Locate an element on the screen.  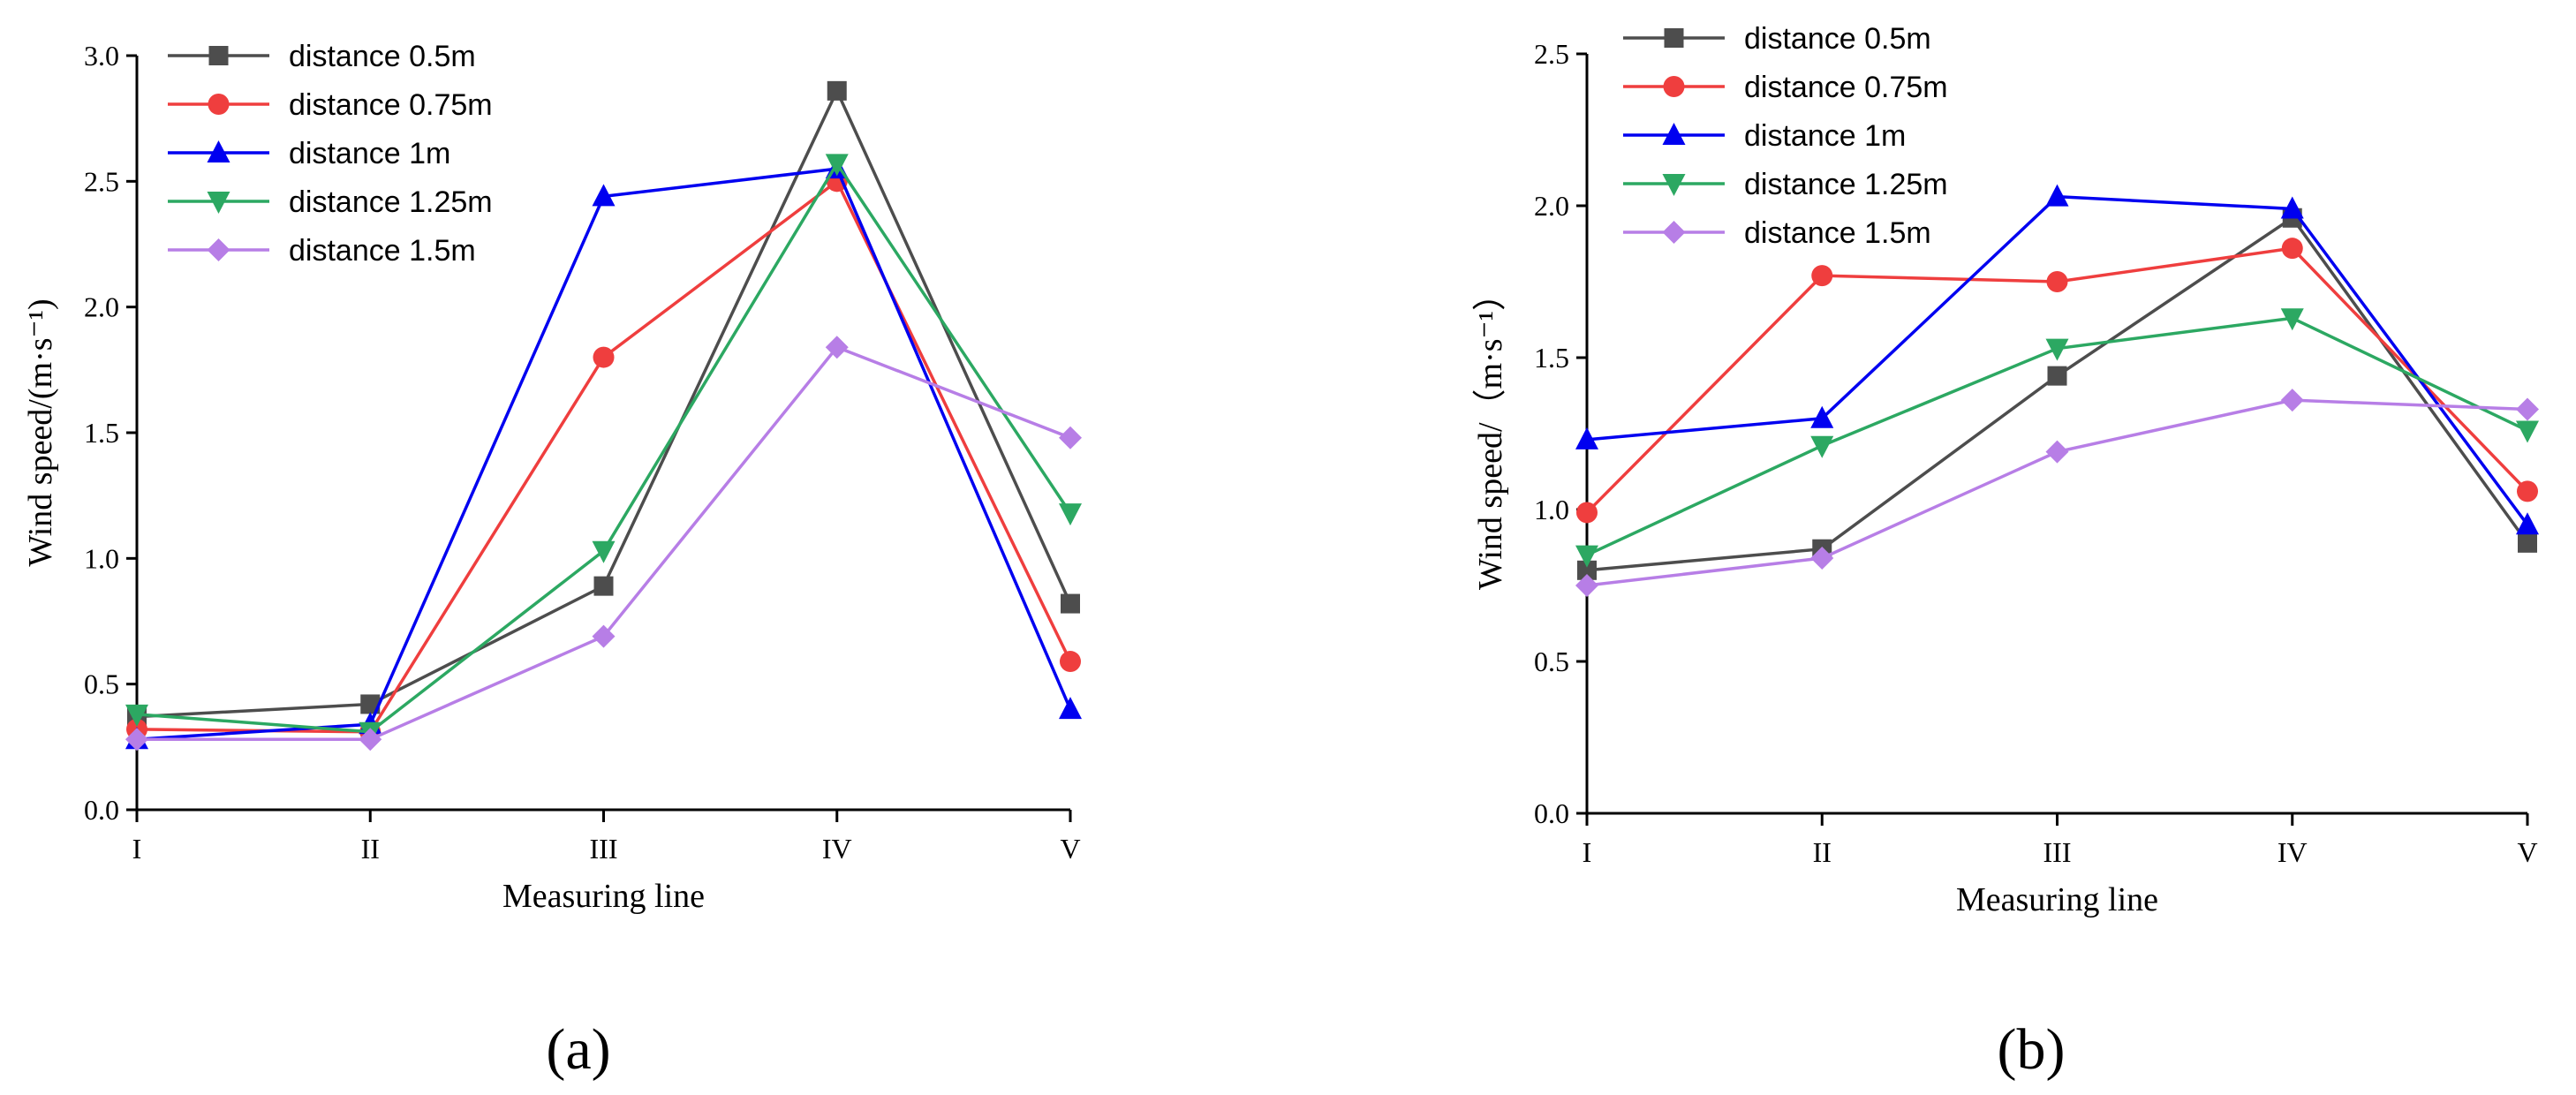
y-tick-label: 3.0 is located at coordinates (101, 56).